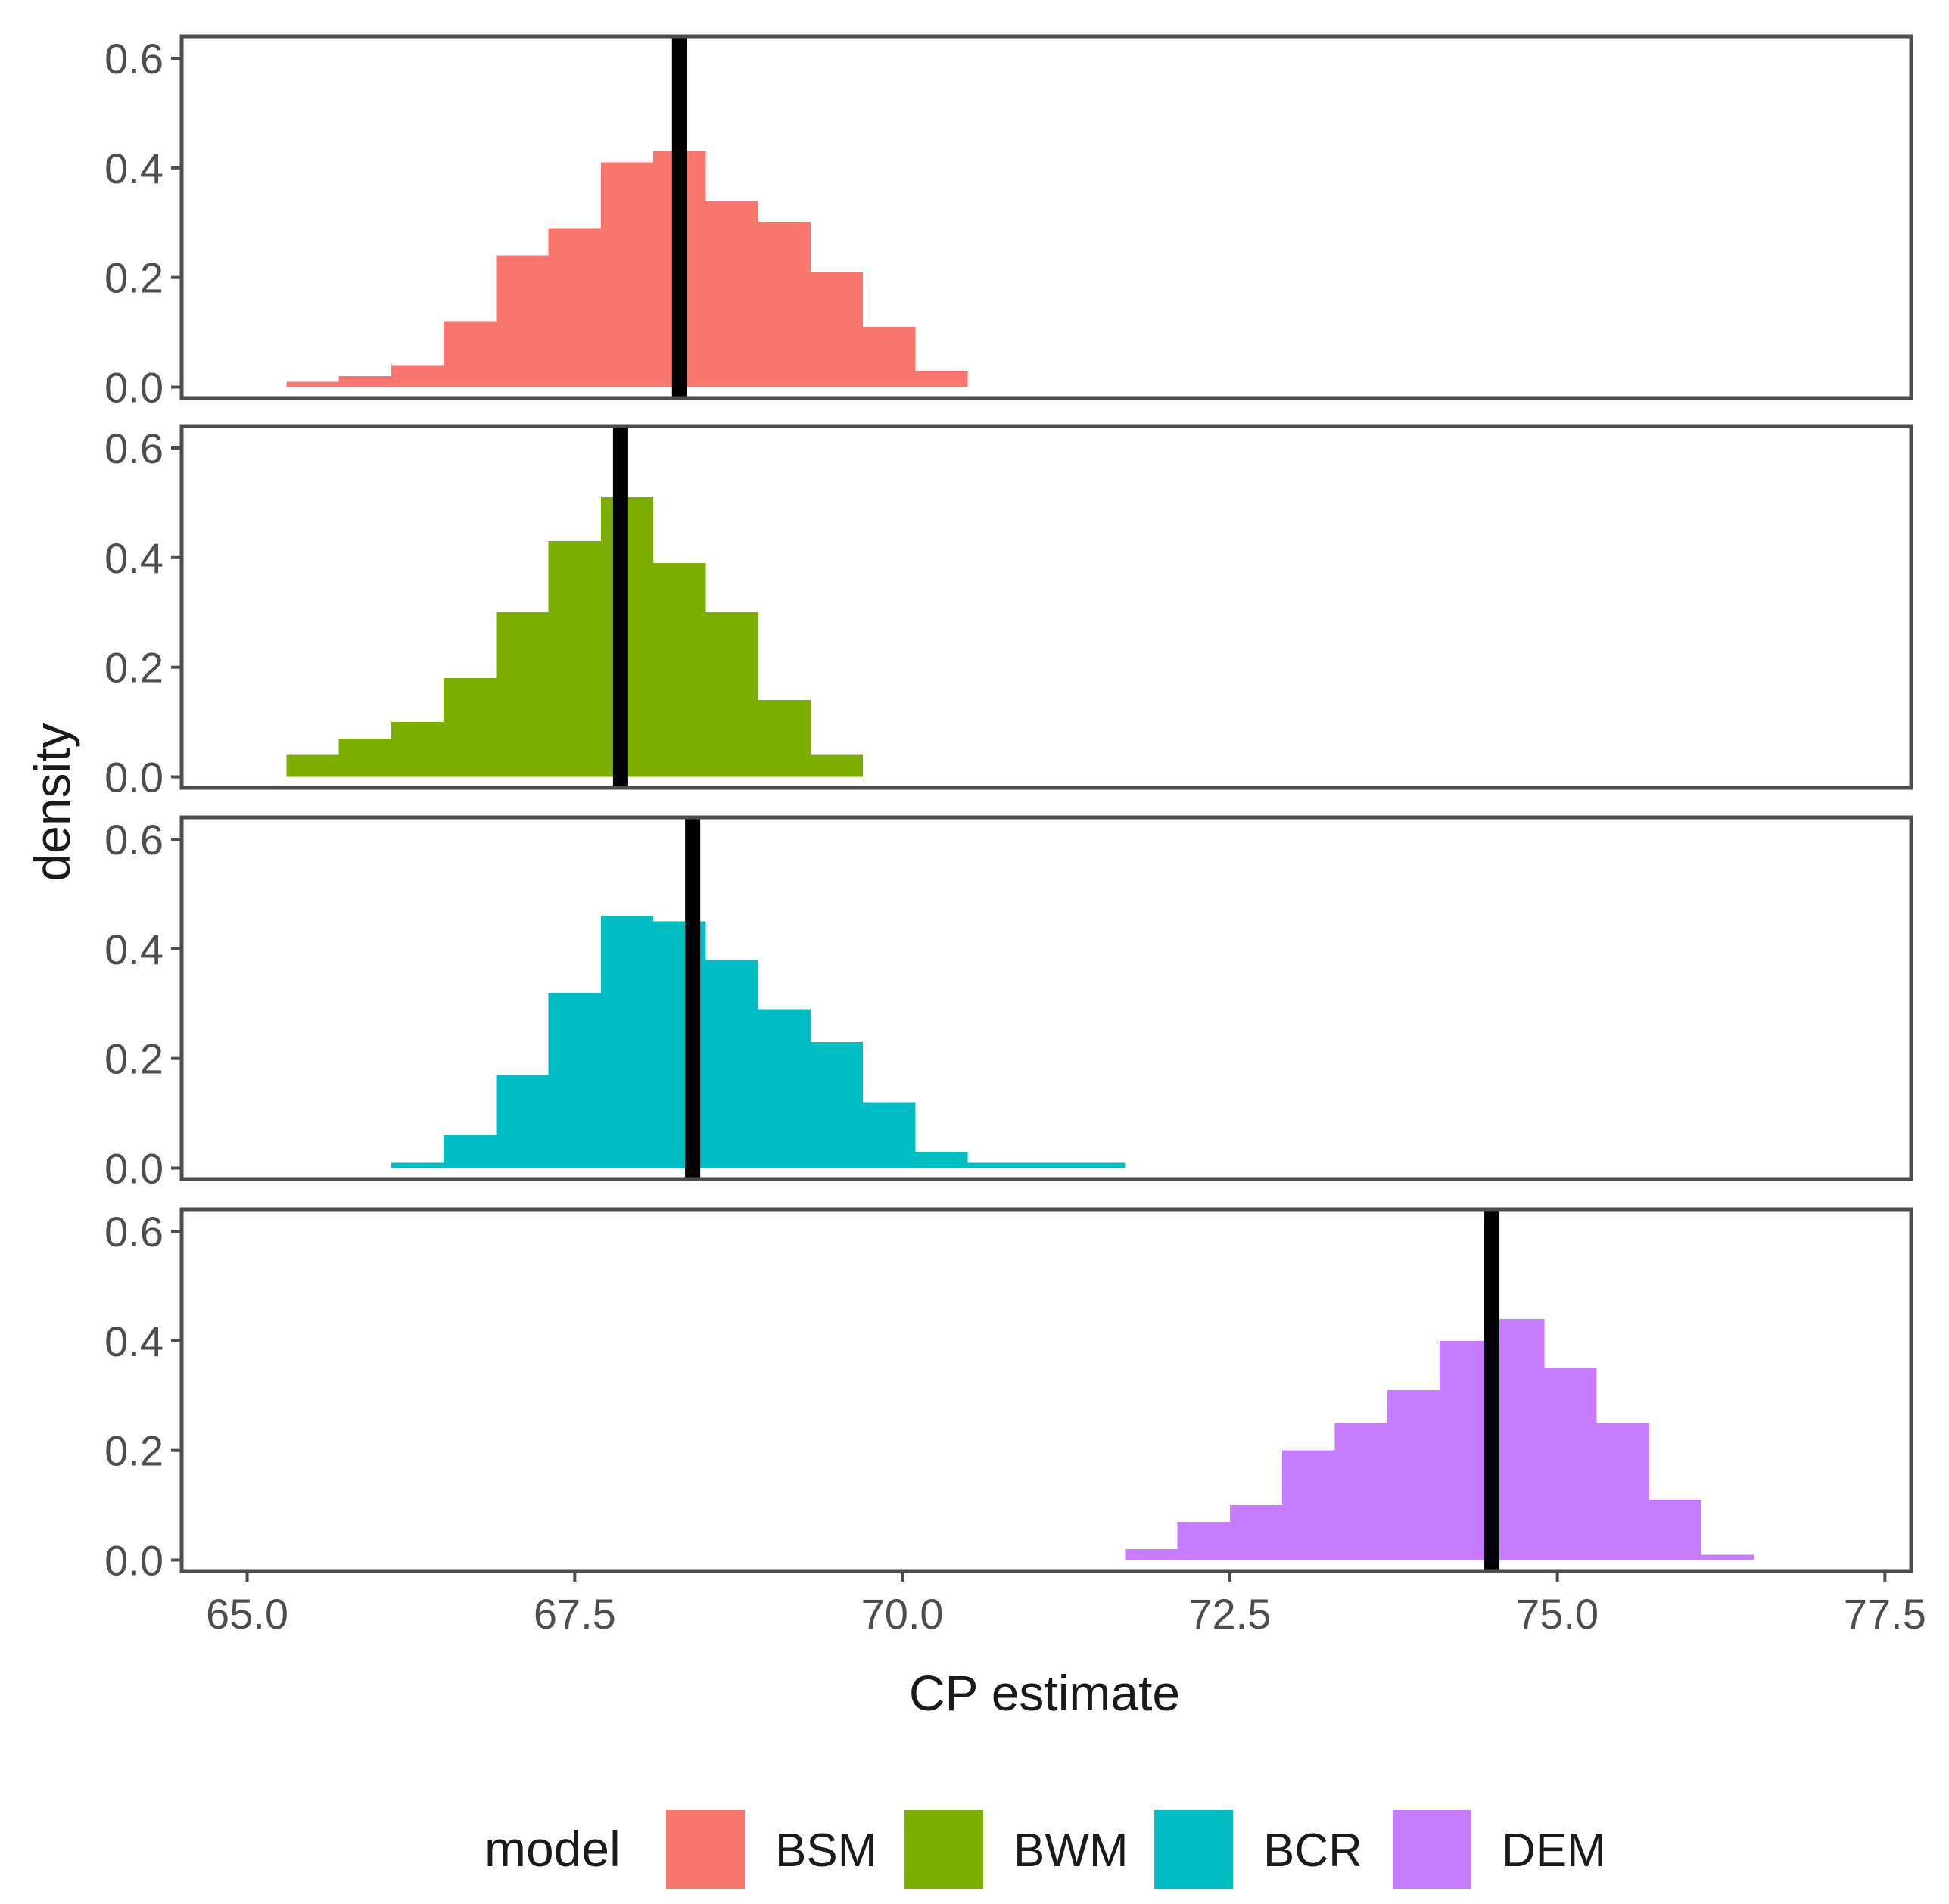 The image size is (1949, 1904). Describe the element at coordinates (825, 1851) in the screenshot. I see `legend-label: BSM` at that location.